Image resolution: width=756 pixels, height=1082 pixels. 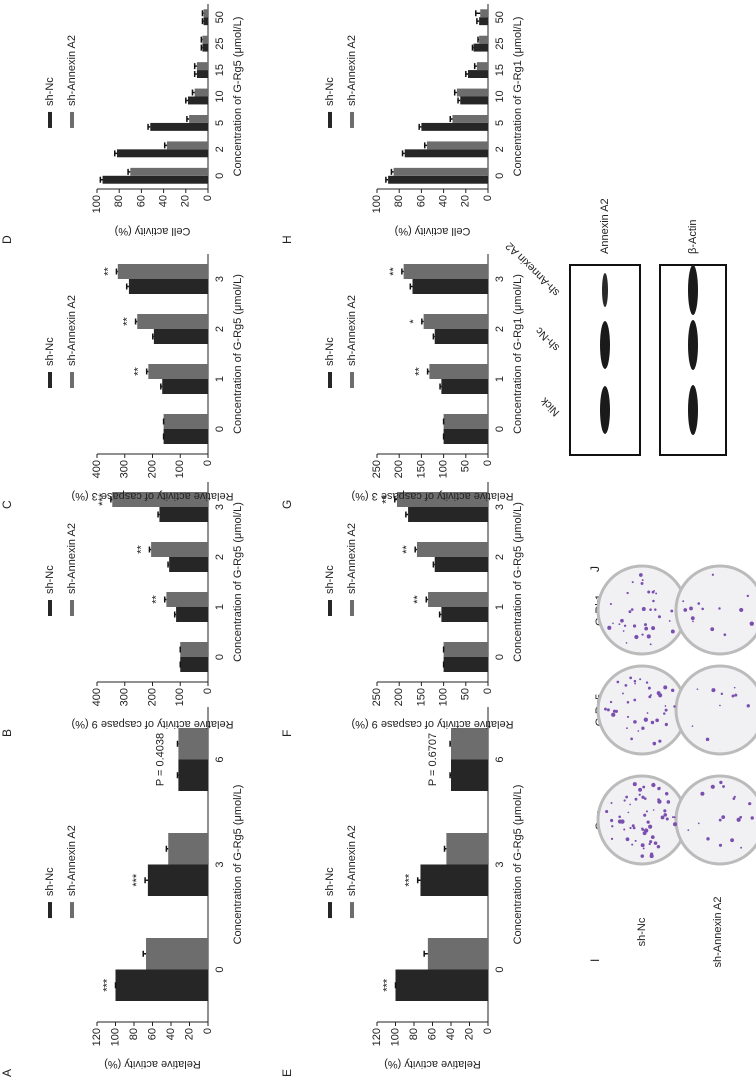 I want to click on panel-letter: B, so click(x=7, y=733).